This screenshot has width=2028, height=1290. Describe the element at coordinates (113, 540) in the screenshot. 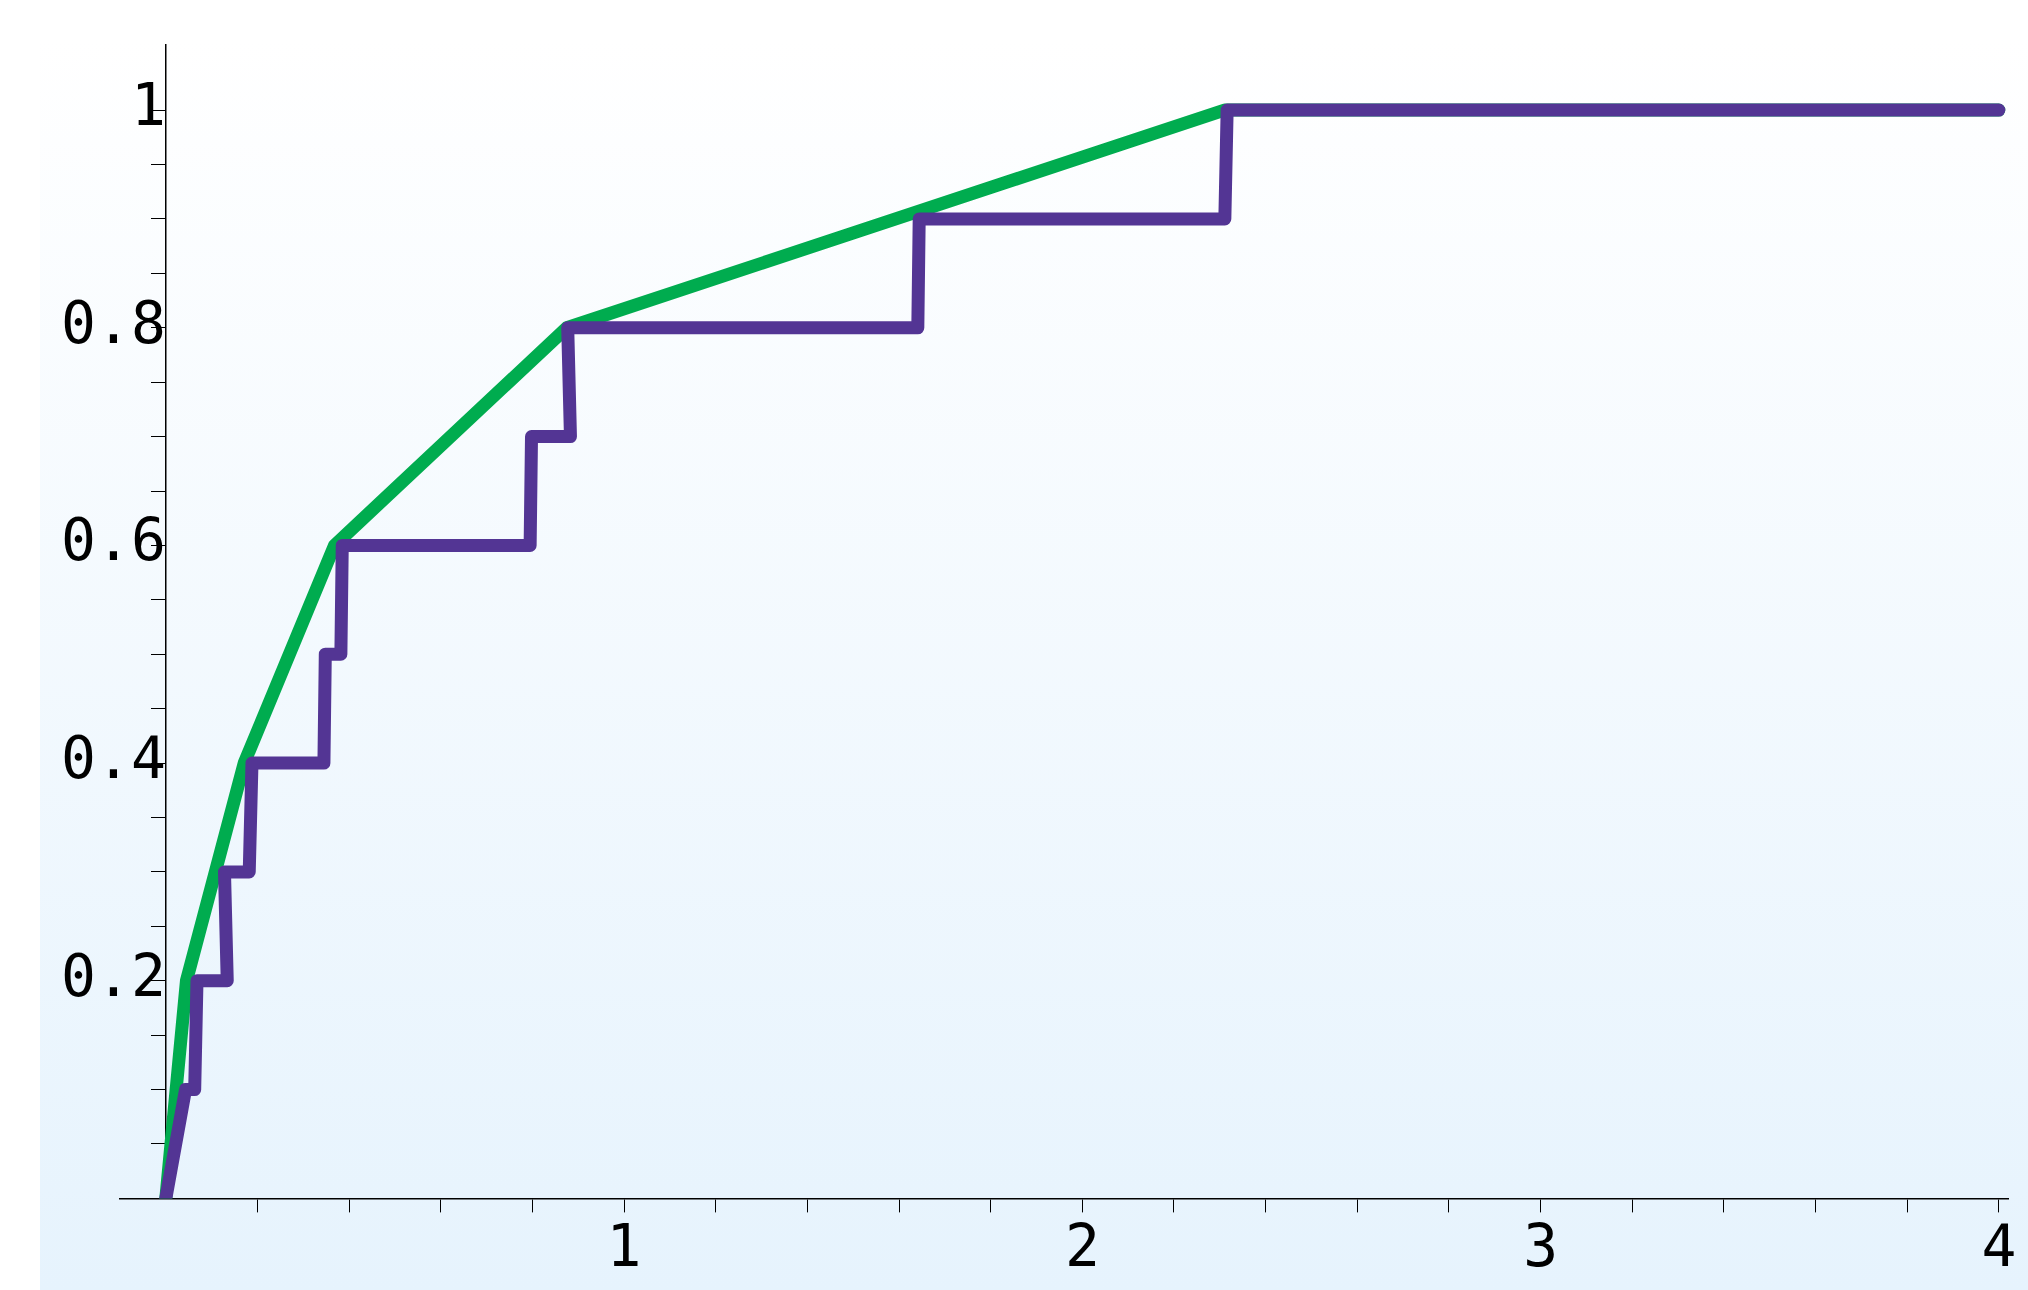

I see `y-tick-label: 0.6` at that location.